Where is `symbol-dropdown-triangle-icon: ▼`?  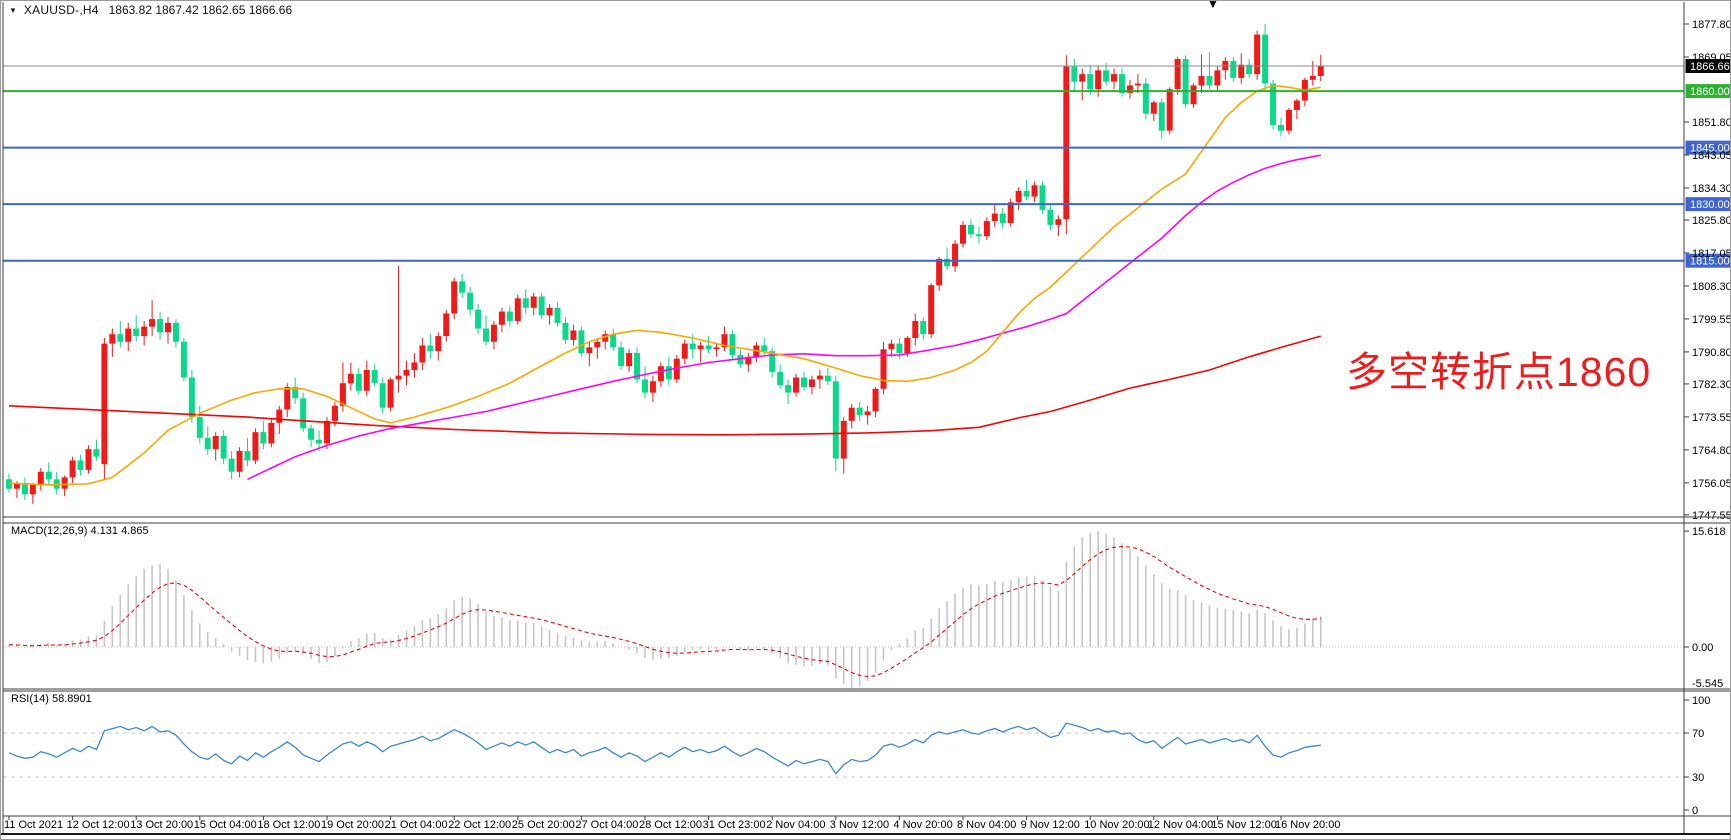
symbol-dropdown-triangle-icon: ▼ is located at coordinates (13, 10).